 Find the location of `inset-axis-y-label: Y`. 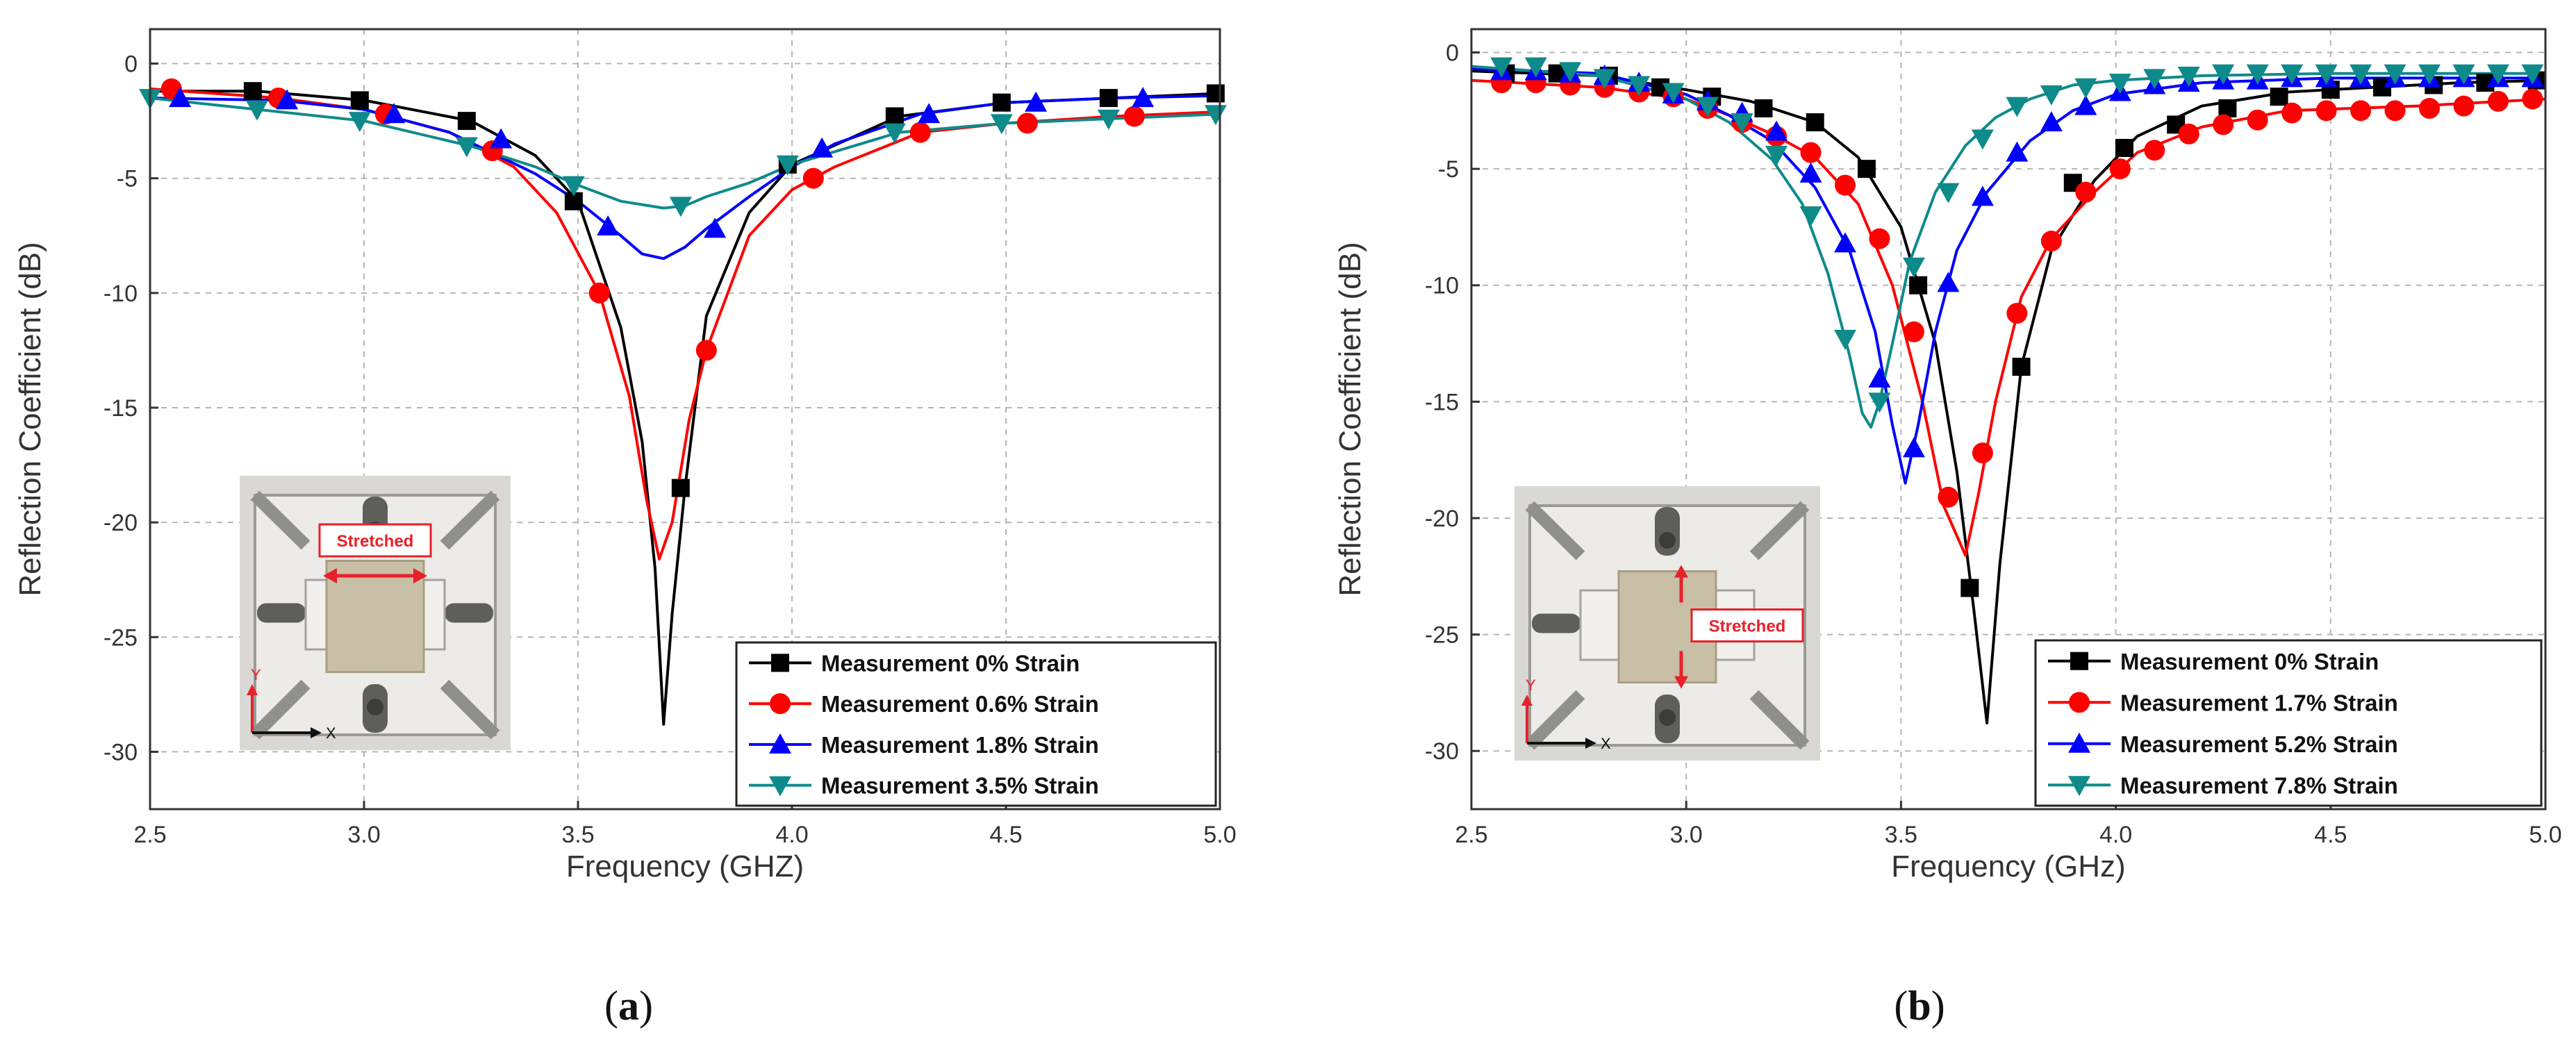

inset-axis-y-label: Y is located at coordinates (1531, 685).